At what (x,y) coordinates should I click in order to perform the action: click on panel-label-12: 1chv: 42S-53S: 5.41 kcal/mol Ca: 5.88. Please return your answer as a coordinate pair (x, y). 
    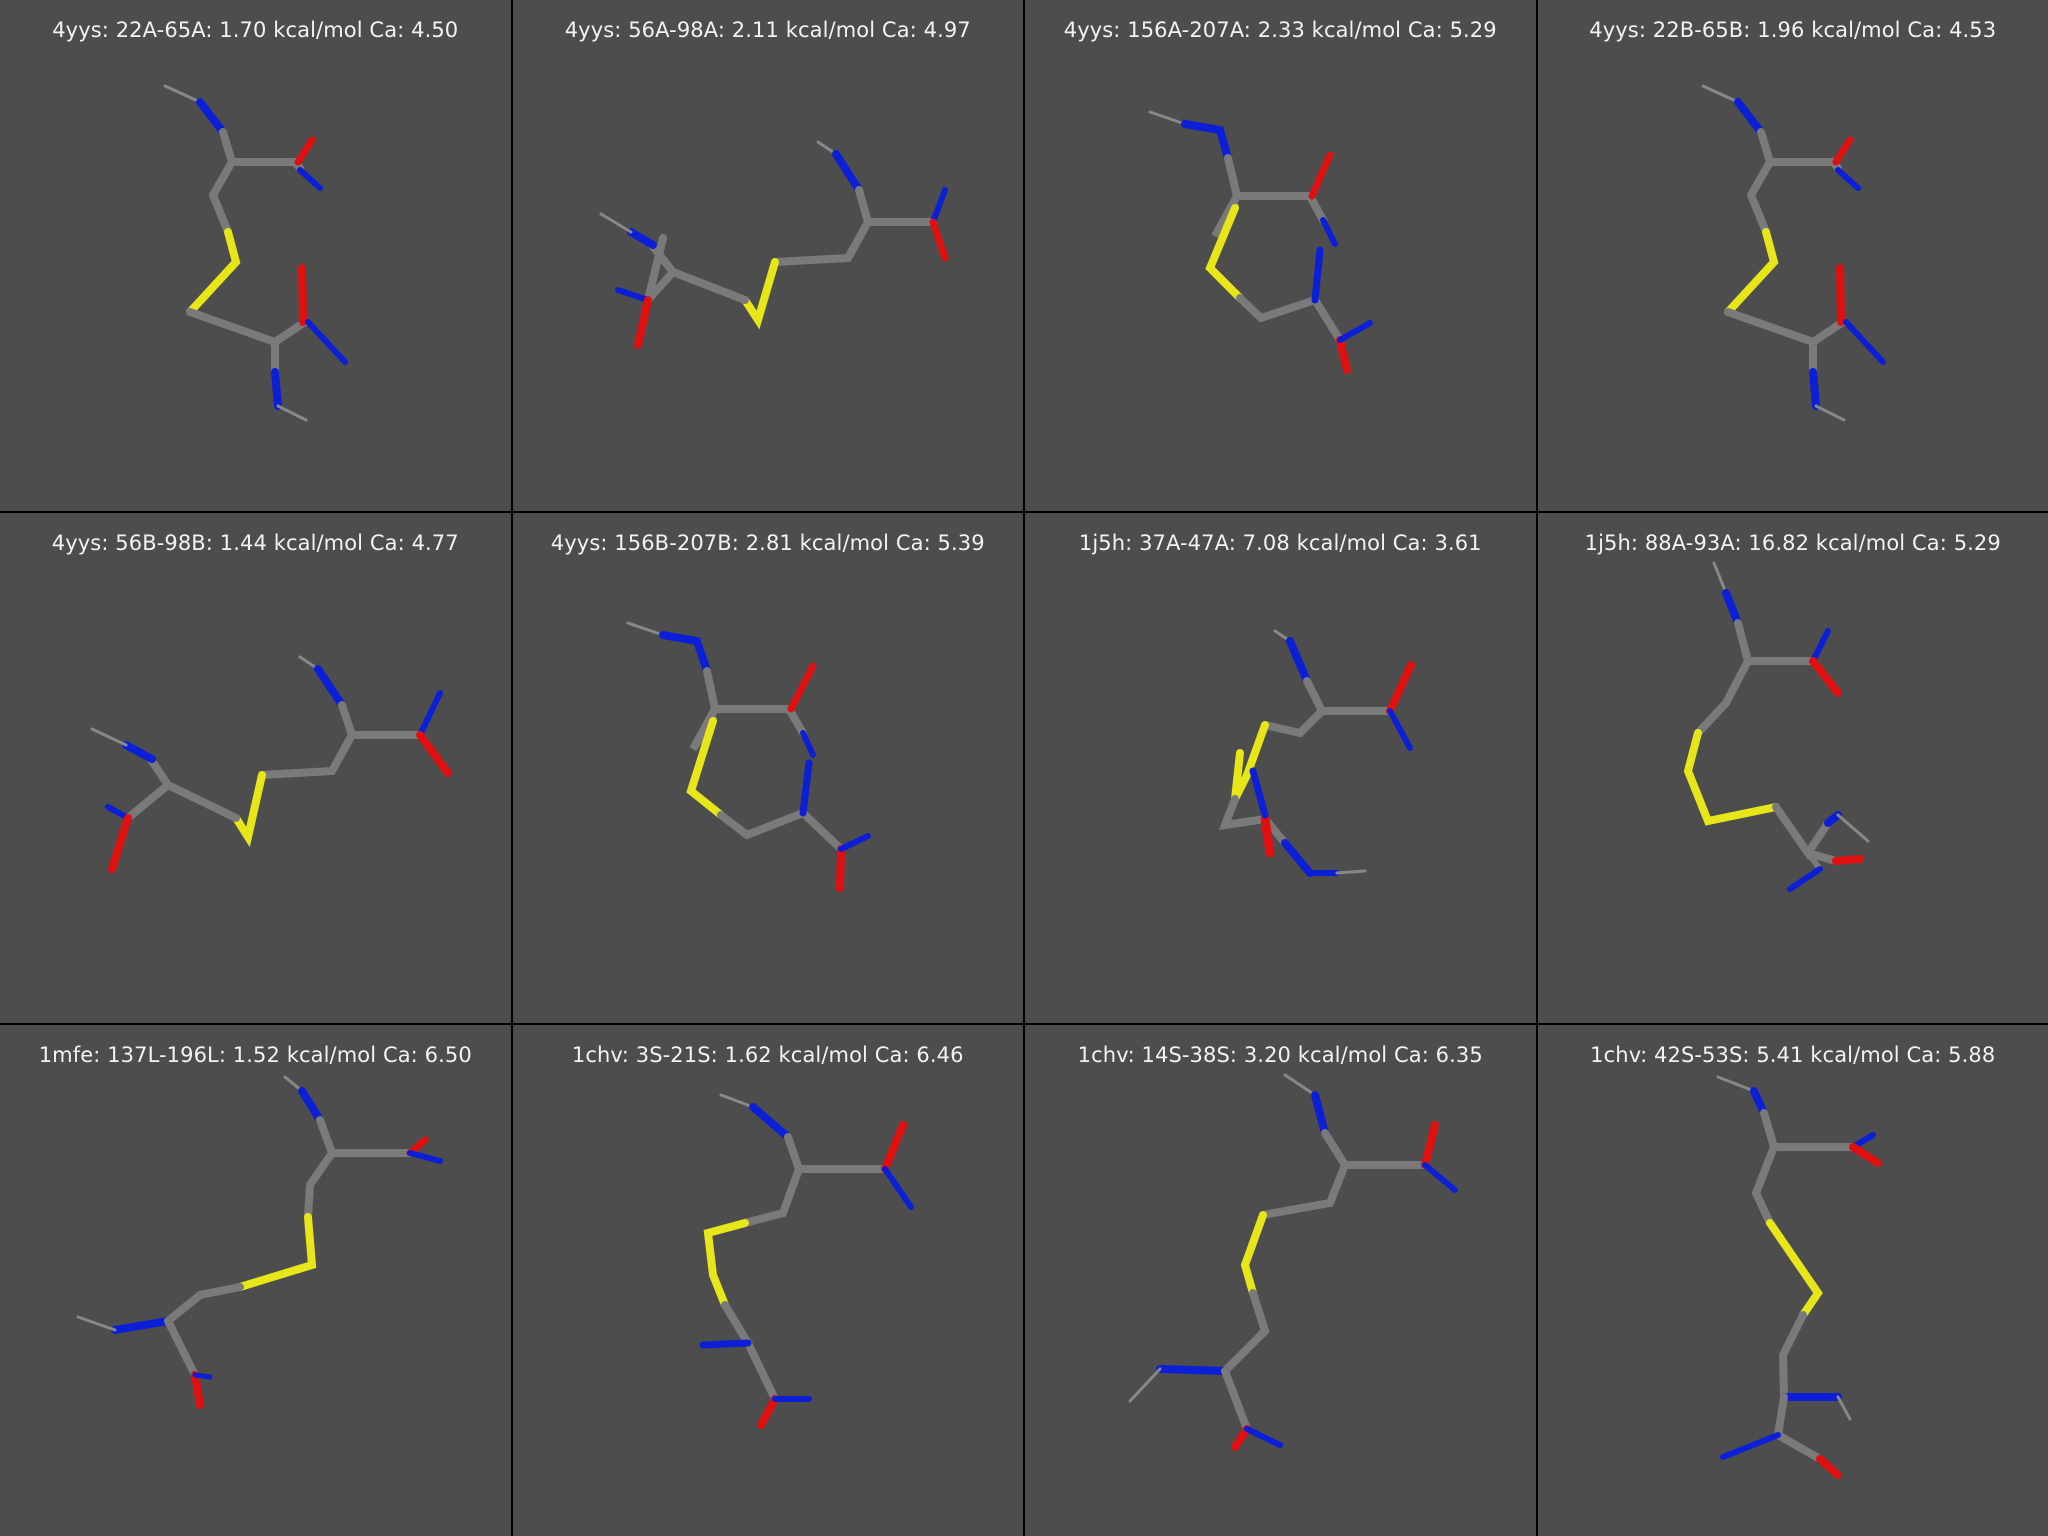
    Looking at the image, I should click on (1793, 1055).